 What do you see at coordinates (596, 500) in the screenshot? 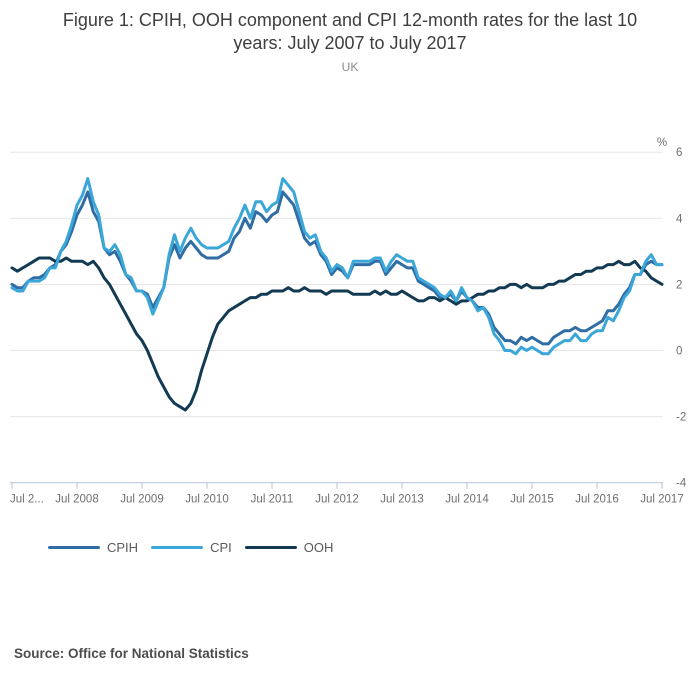
I see `x-tick-label: Jul 2016` at bounding box center [596, 500].